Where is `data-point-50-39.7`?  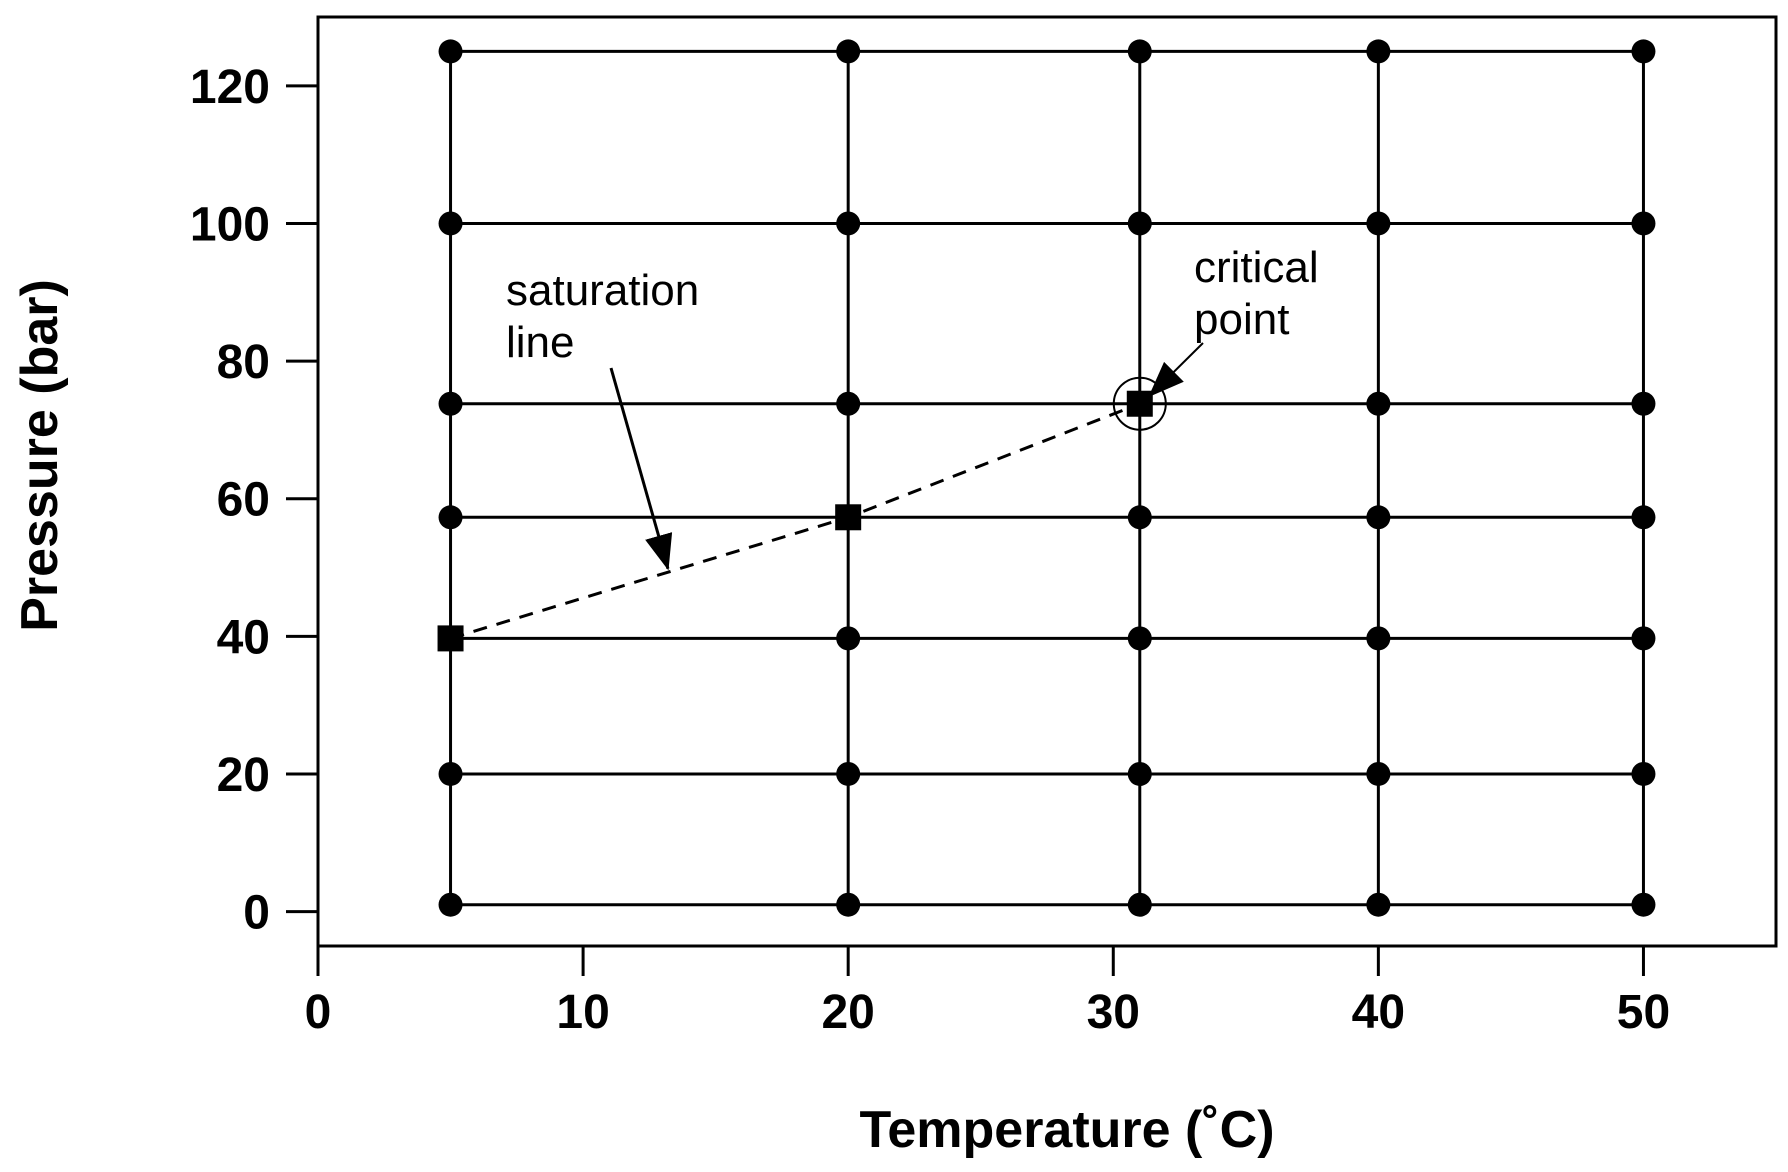
data-point-50-39.7 is located at coordinates (1643, 638).